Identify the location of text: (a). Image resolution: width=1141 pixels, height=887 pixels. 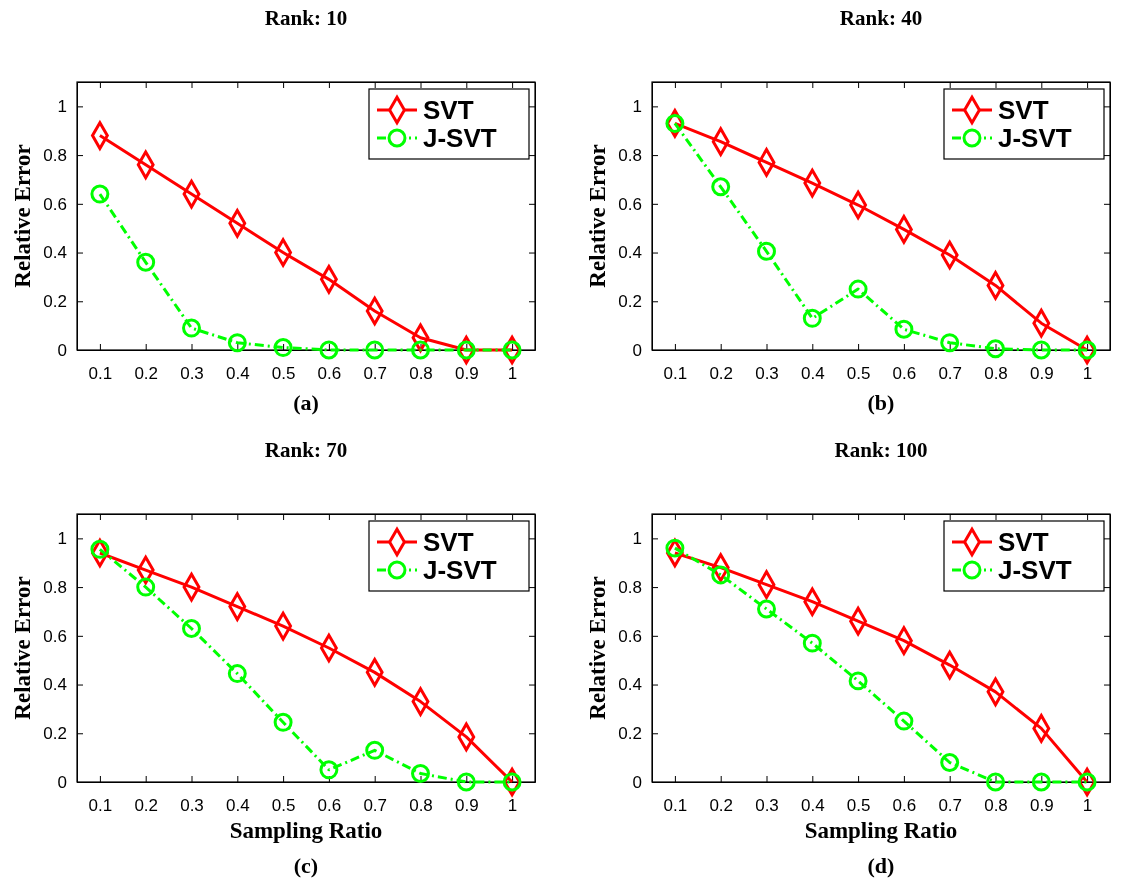
(306, 402).